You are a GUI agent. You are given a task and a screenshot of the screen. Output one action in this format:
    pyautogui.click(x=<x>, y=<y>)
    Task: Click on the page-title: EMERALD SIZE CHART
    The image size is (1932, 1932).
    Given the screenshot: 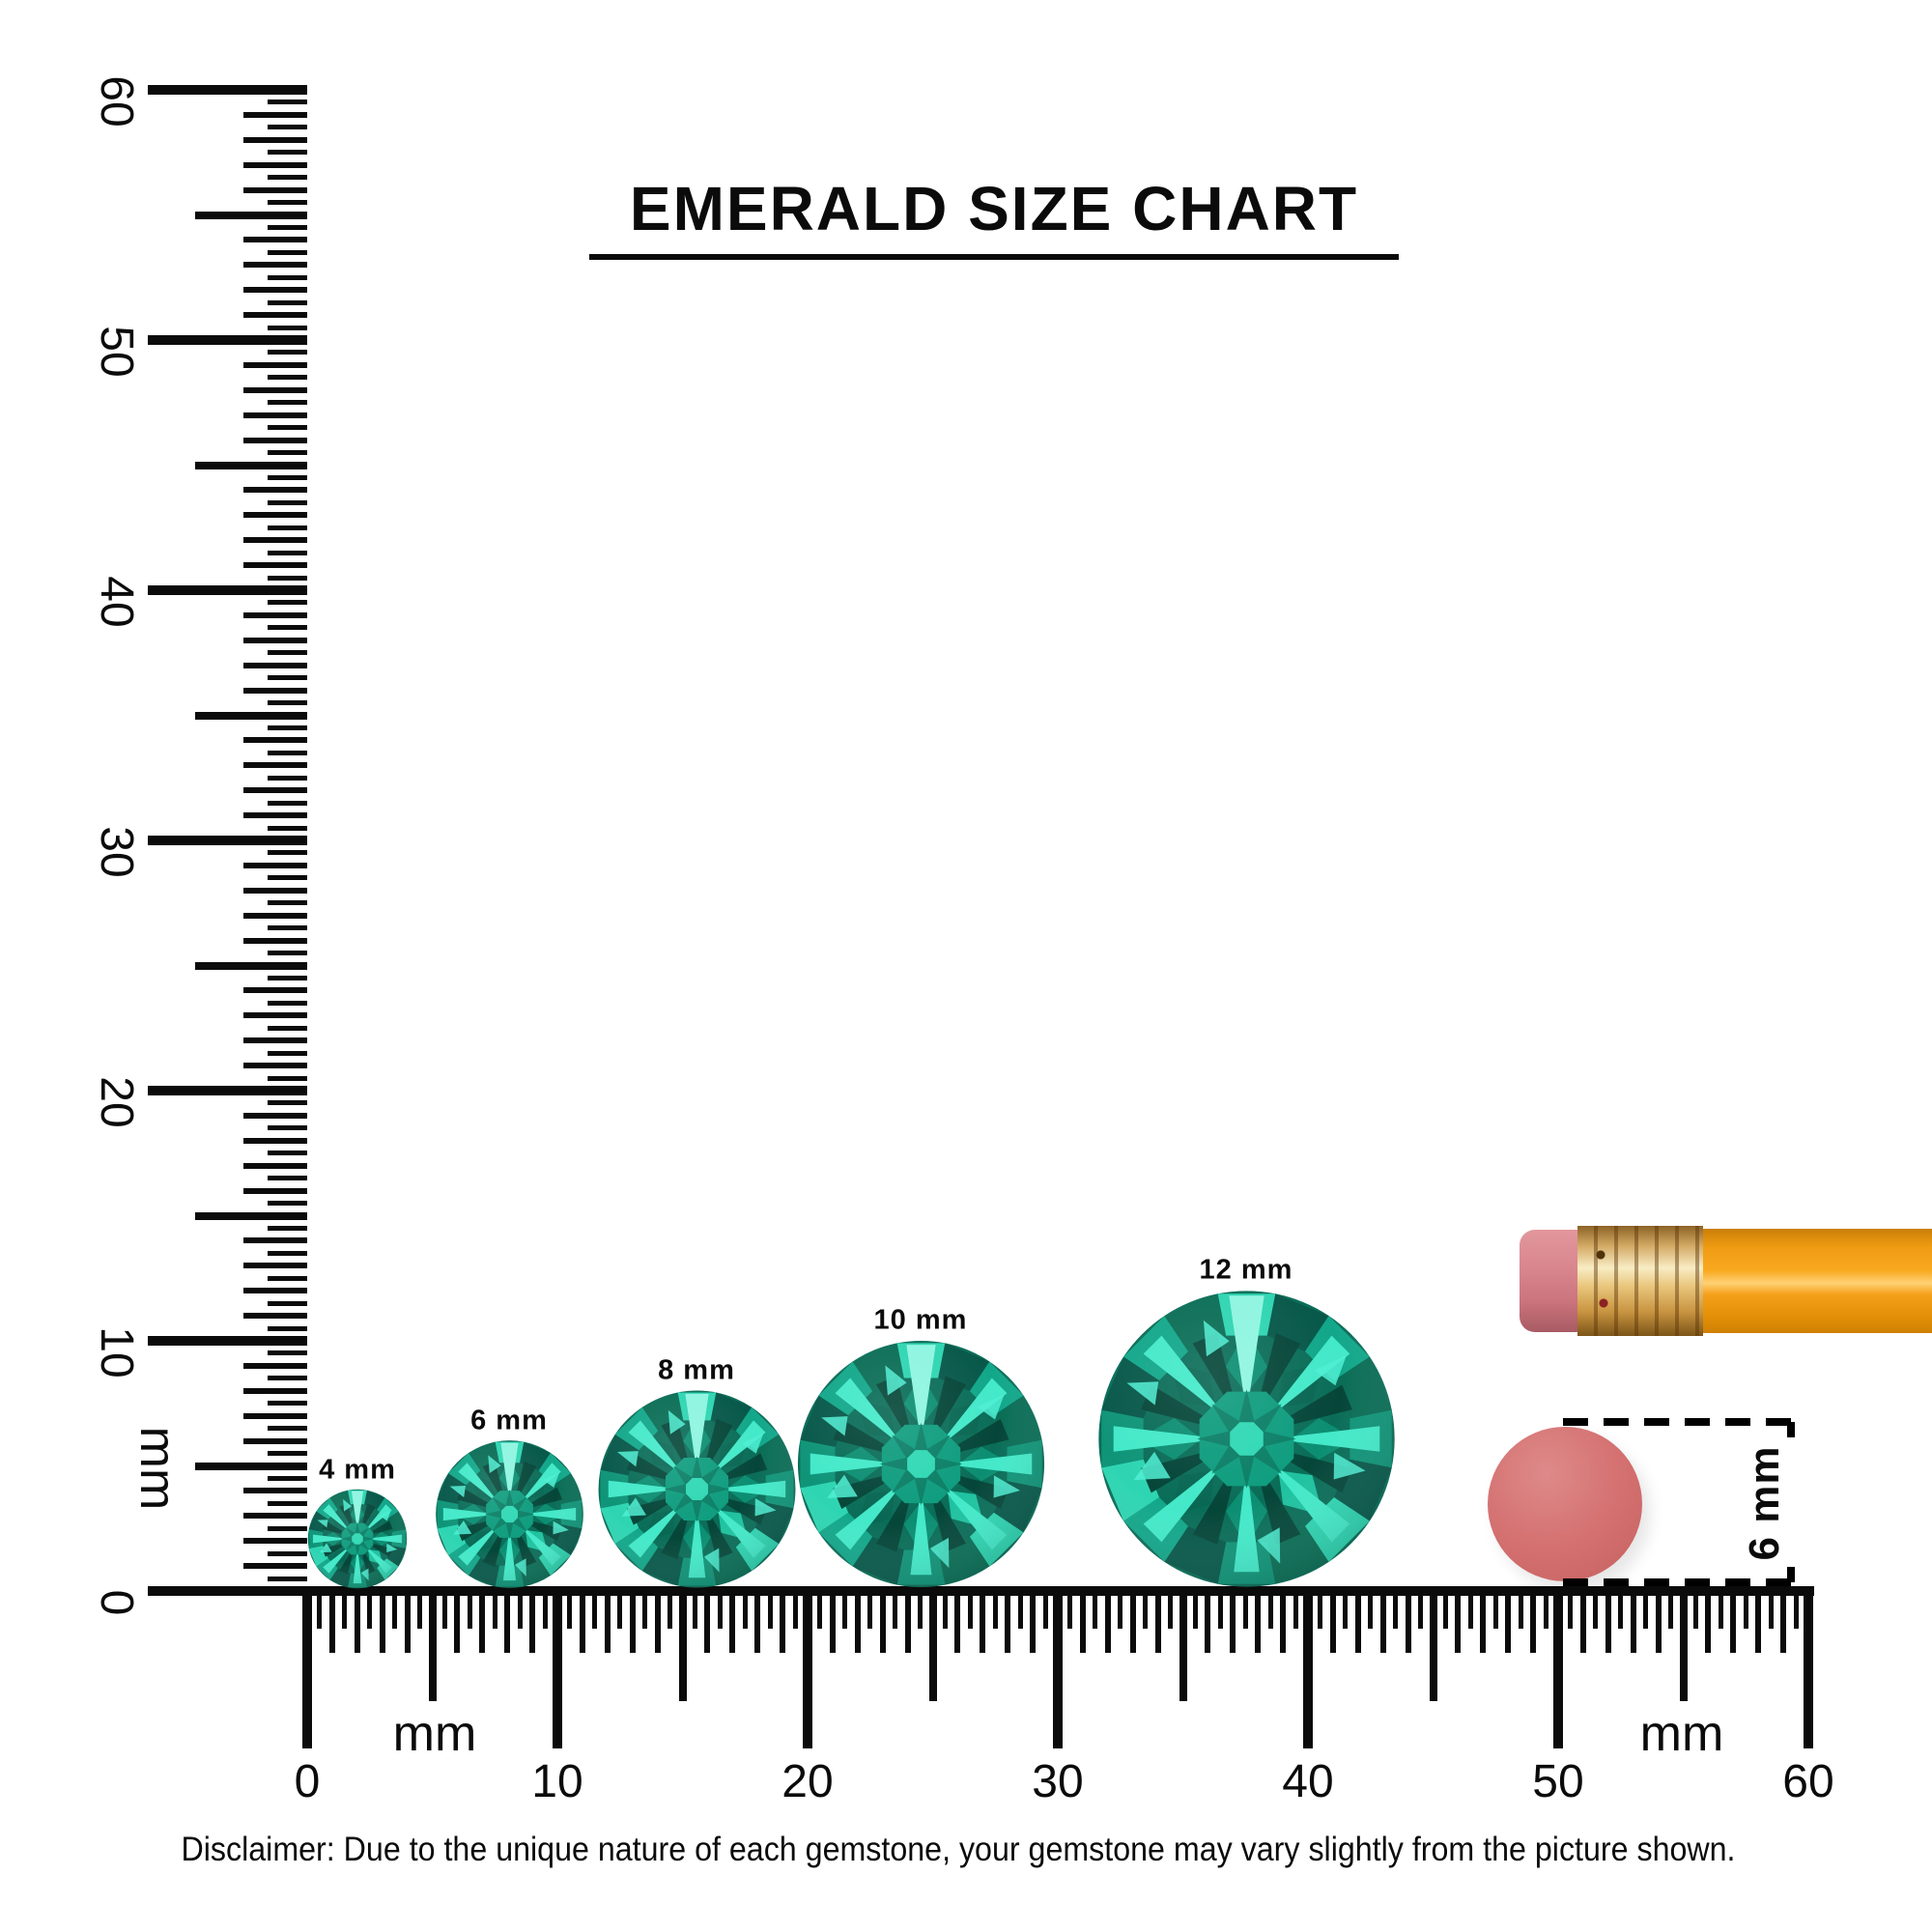 What is the action you would take?
    pyautogui.click(x=994, y=208)
    